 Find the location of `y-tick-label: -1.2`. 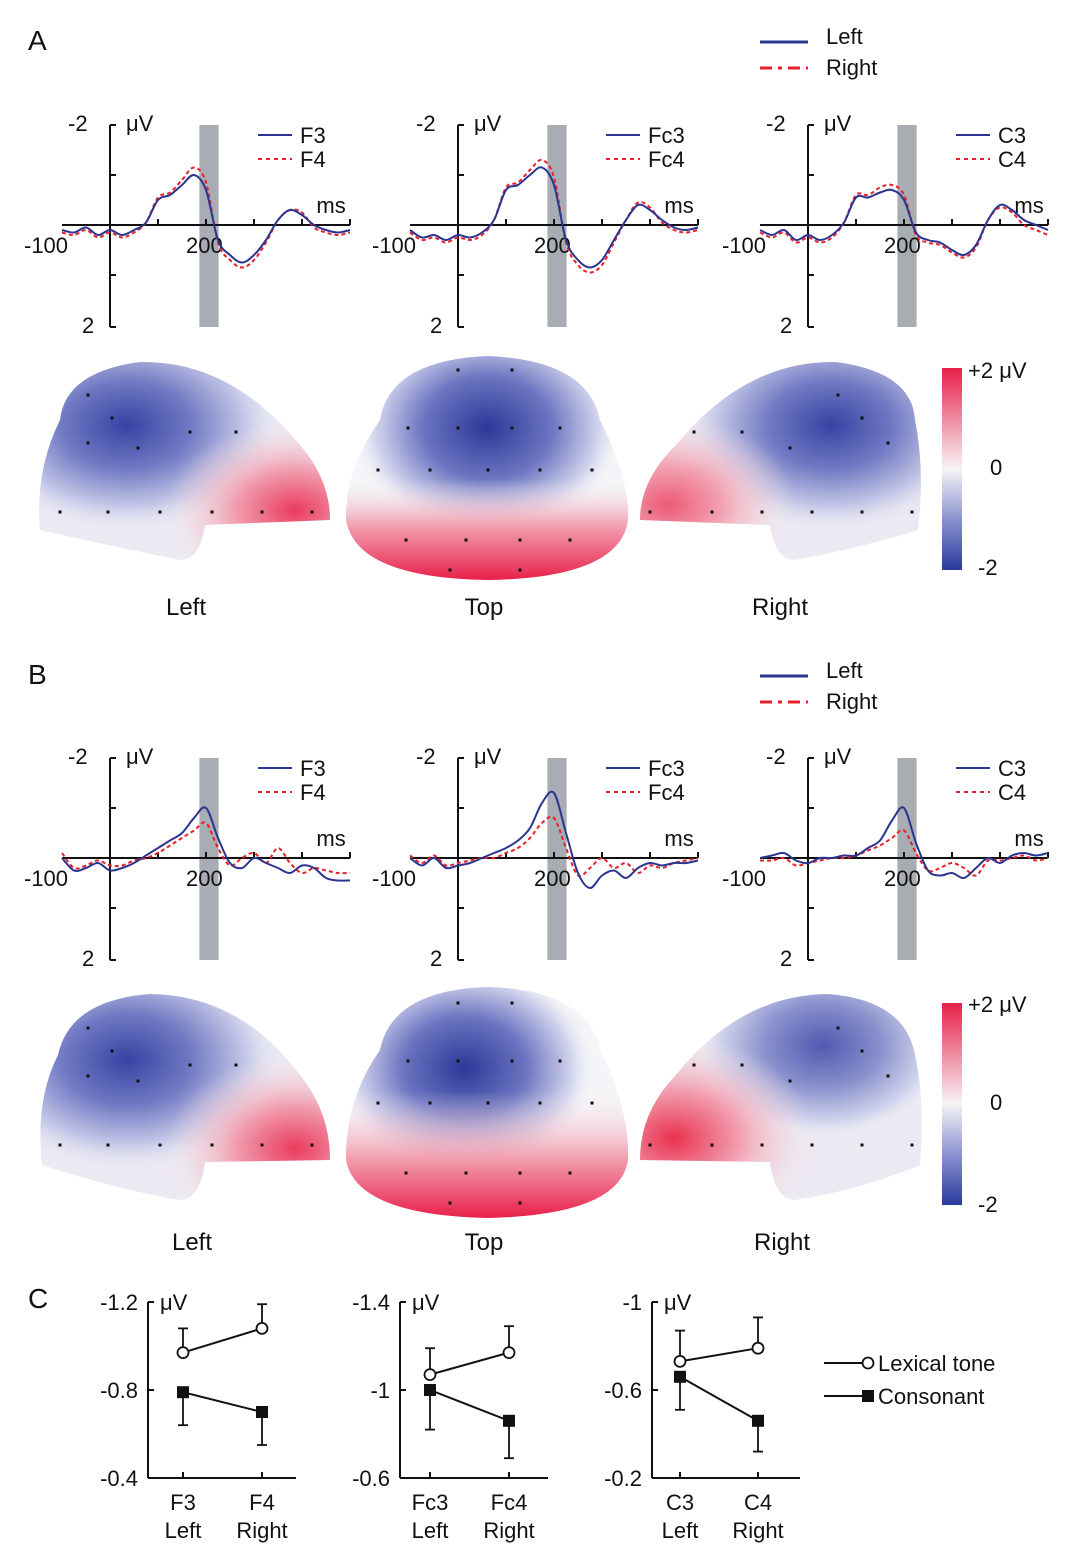

y-tick-label: -1.2 is located at coordinates (119, 1302).